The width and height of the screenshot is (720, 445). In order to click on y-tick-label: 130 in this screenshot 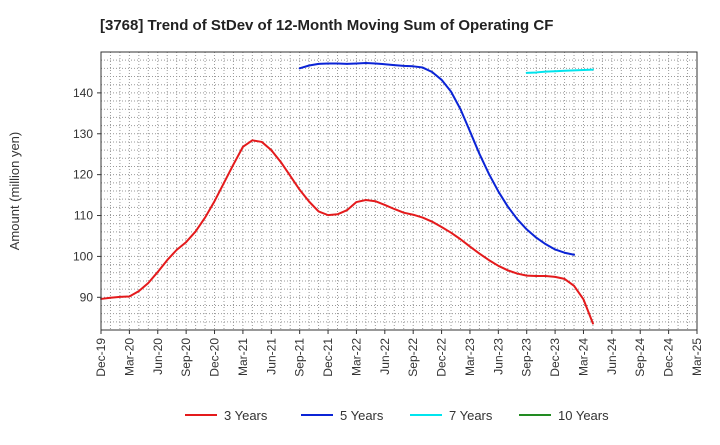, I will do `click(83, 134)`.